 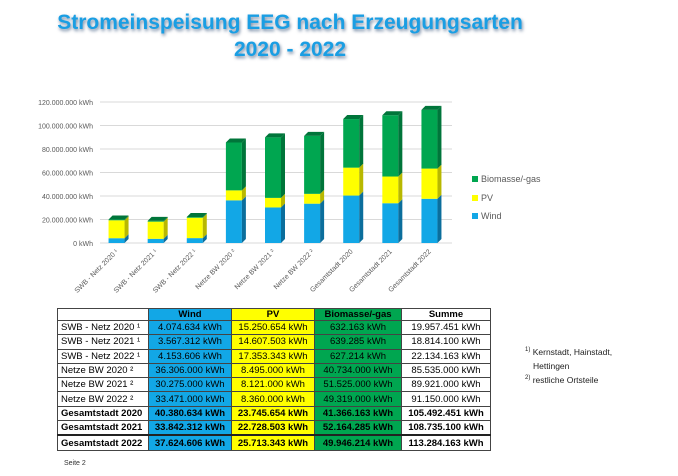 I want to click on cell-summe: 22.134.163 kWh, so click(x=446, y=356).